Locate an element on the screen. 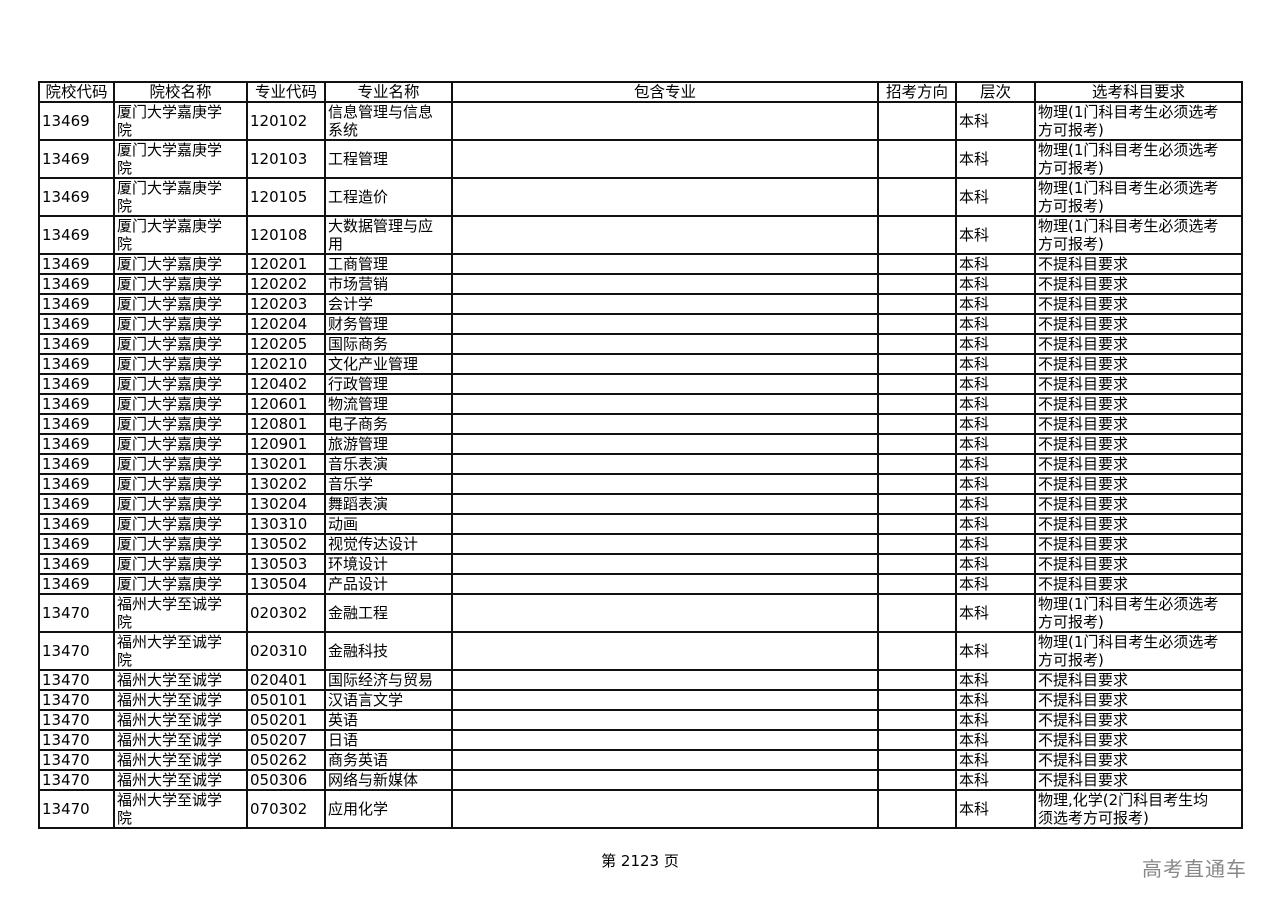 The image size is (1280, 905). cell-major-name: 音乐学 is located at coordinates (388, 484).